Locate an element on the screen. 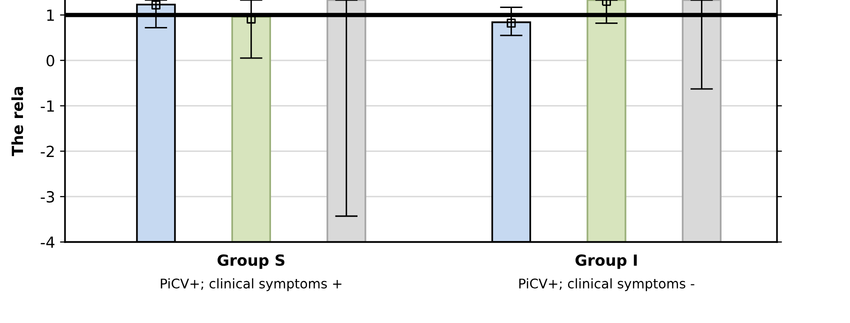  y-axis-title: The rela is located at coordinates (17, 121).